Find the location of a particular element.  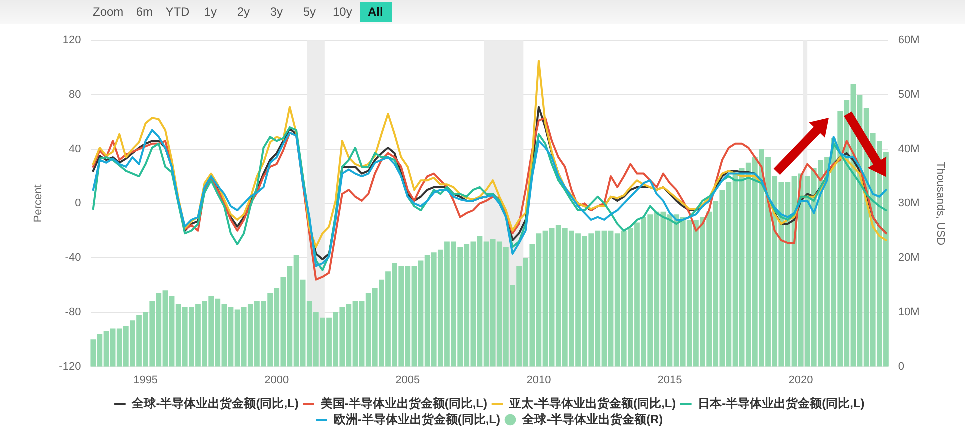

legend-label: 全球-半导体业出货金额(R) is located at coordinates (593, 419).